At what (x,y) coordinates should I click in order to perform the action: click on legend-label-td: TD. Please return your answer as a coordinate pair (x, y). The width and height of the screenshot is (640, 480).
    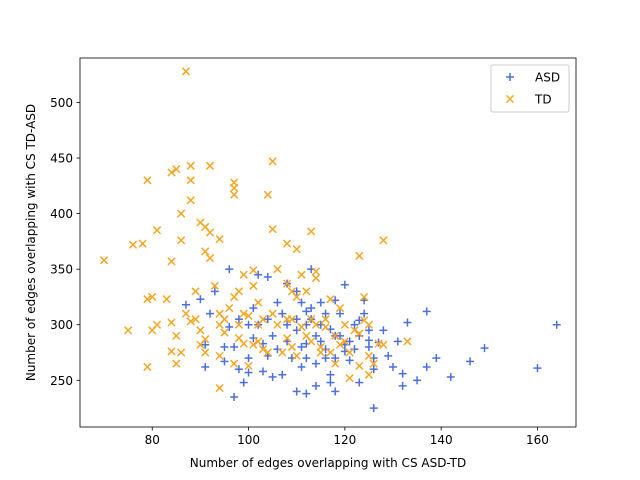
    Looking at the image, I should click on (543, 100).